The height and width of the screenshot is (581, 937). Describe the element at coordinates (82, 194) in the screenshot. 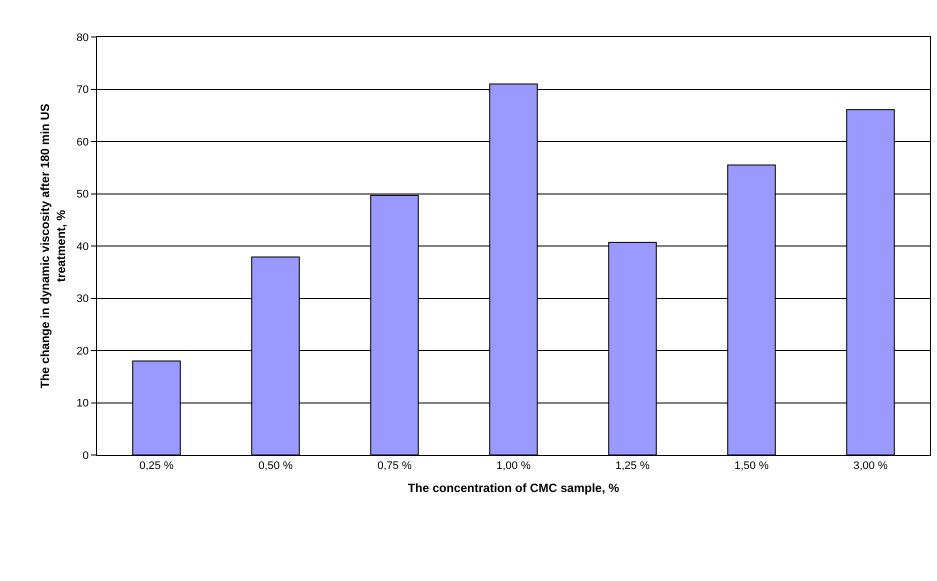

I see `y-tick-label: 50` at that location.